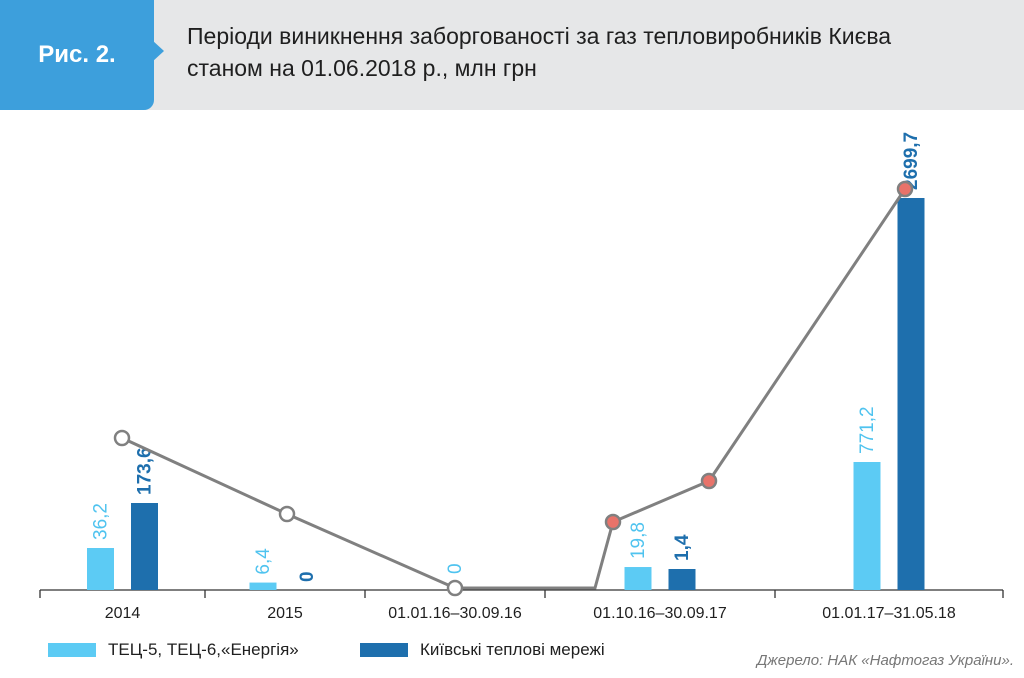  What do you see at coordinates (384, 650) in the screenshot?
I see `legend-swatch-ktm` at bounding box center [384, 650].